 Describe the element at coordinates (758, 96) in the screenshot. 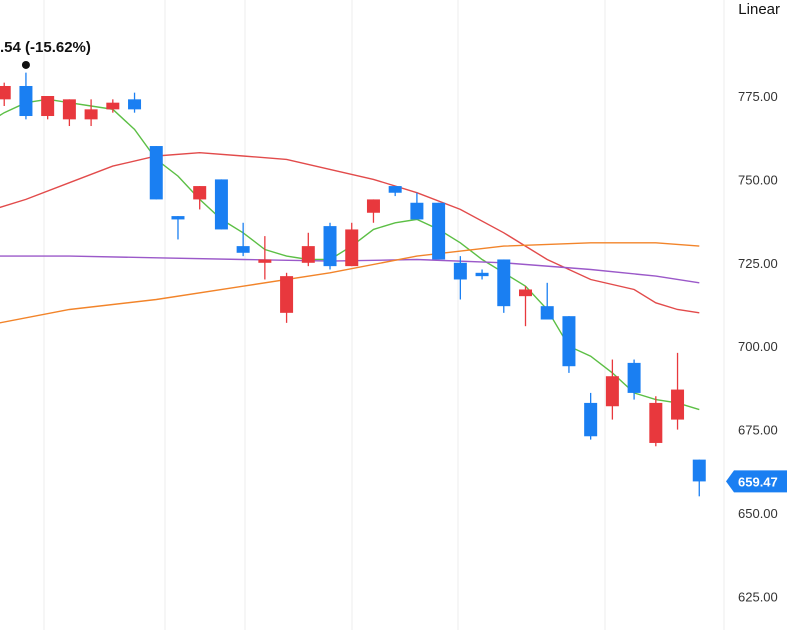

I see `y-tick-label: 775.00` at that location.